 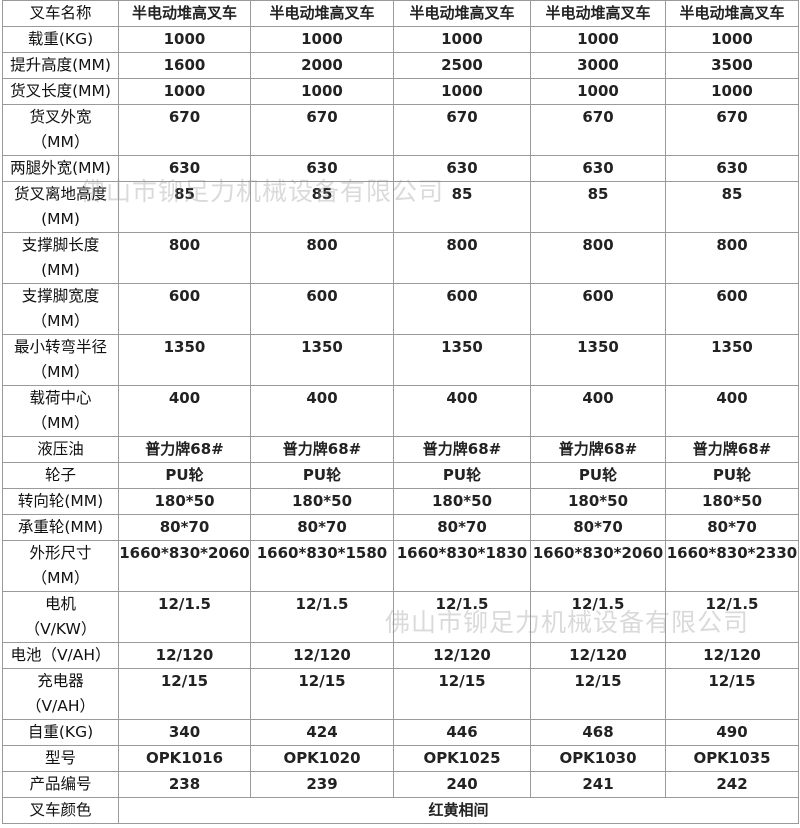 What do you see at coordinates (60, 617) in the screenshot?
I see `row-label: 电机 （V/KW）` at bounding box center [60, 617].